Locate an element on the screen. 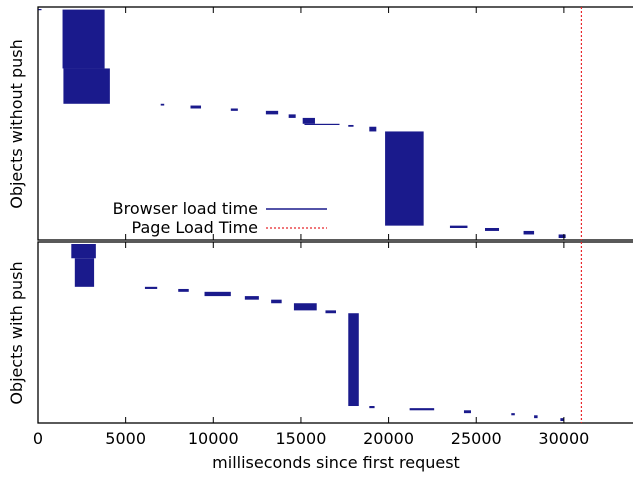 This screenshot has width=633, height=495. legend-label-page-load-time: Page Load Time is located at coordinates (195, 227).